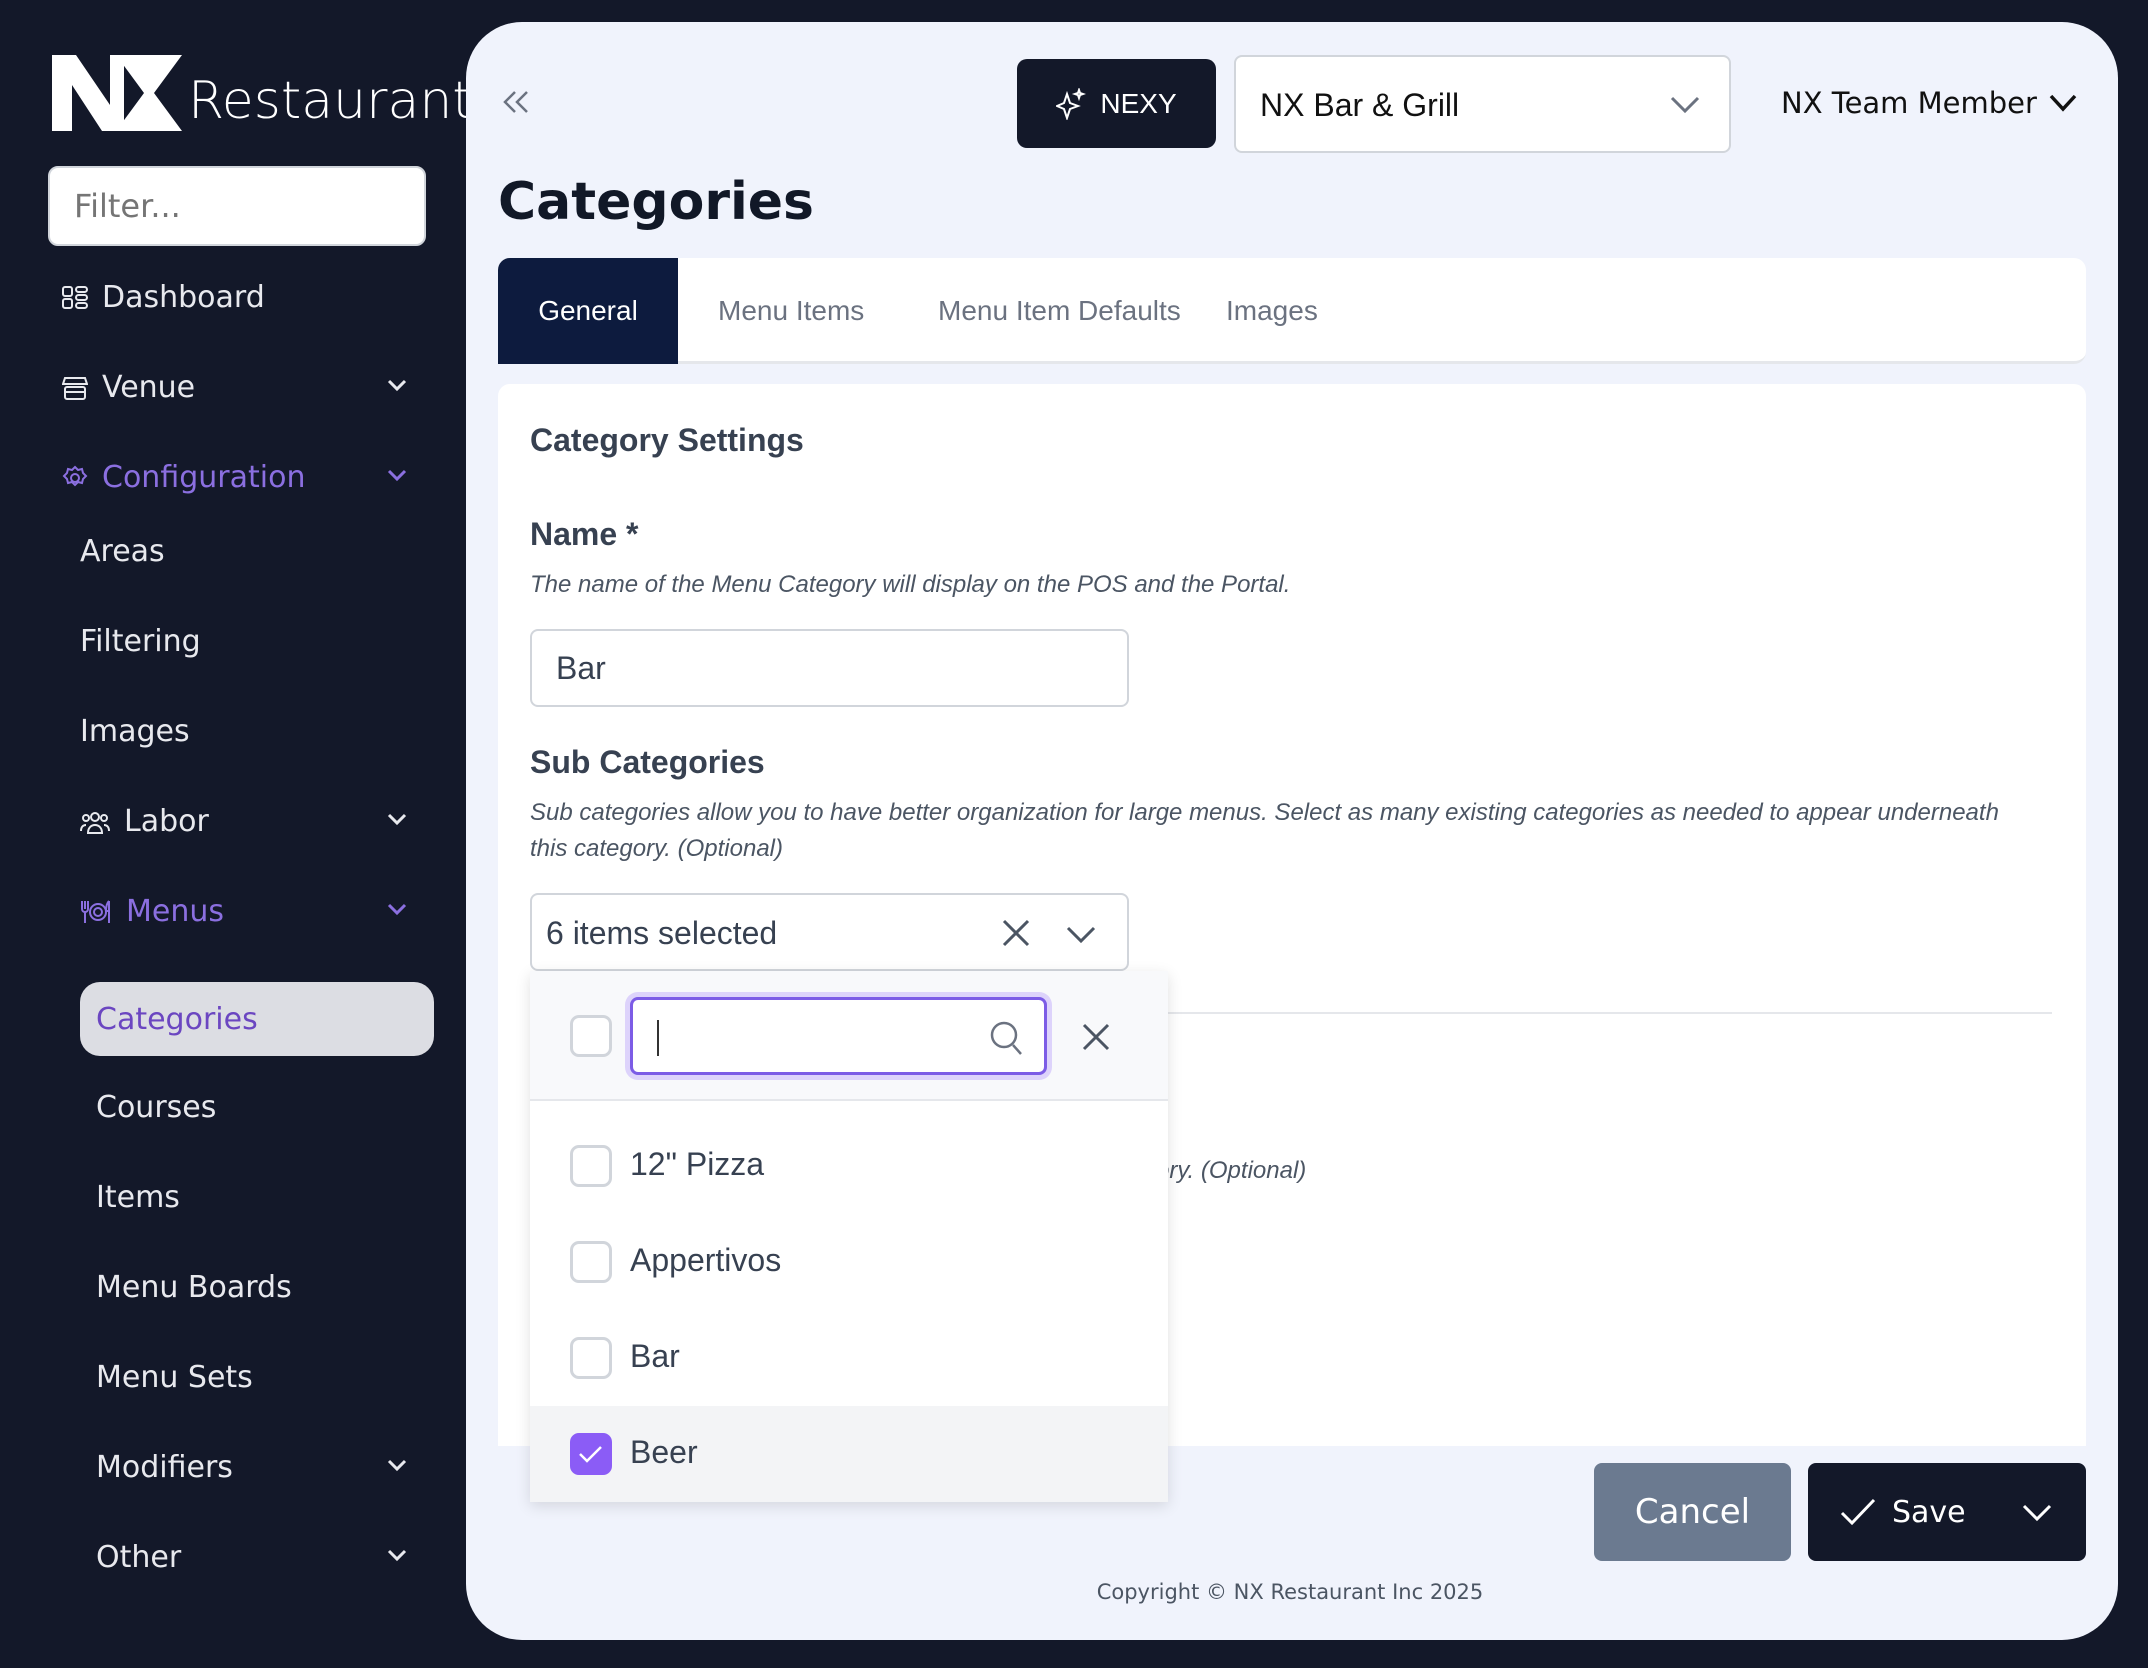  Describe the element at coordinates (1096, 1037) in the screenshot. I see `close-icon` at that location.